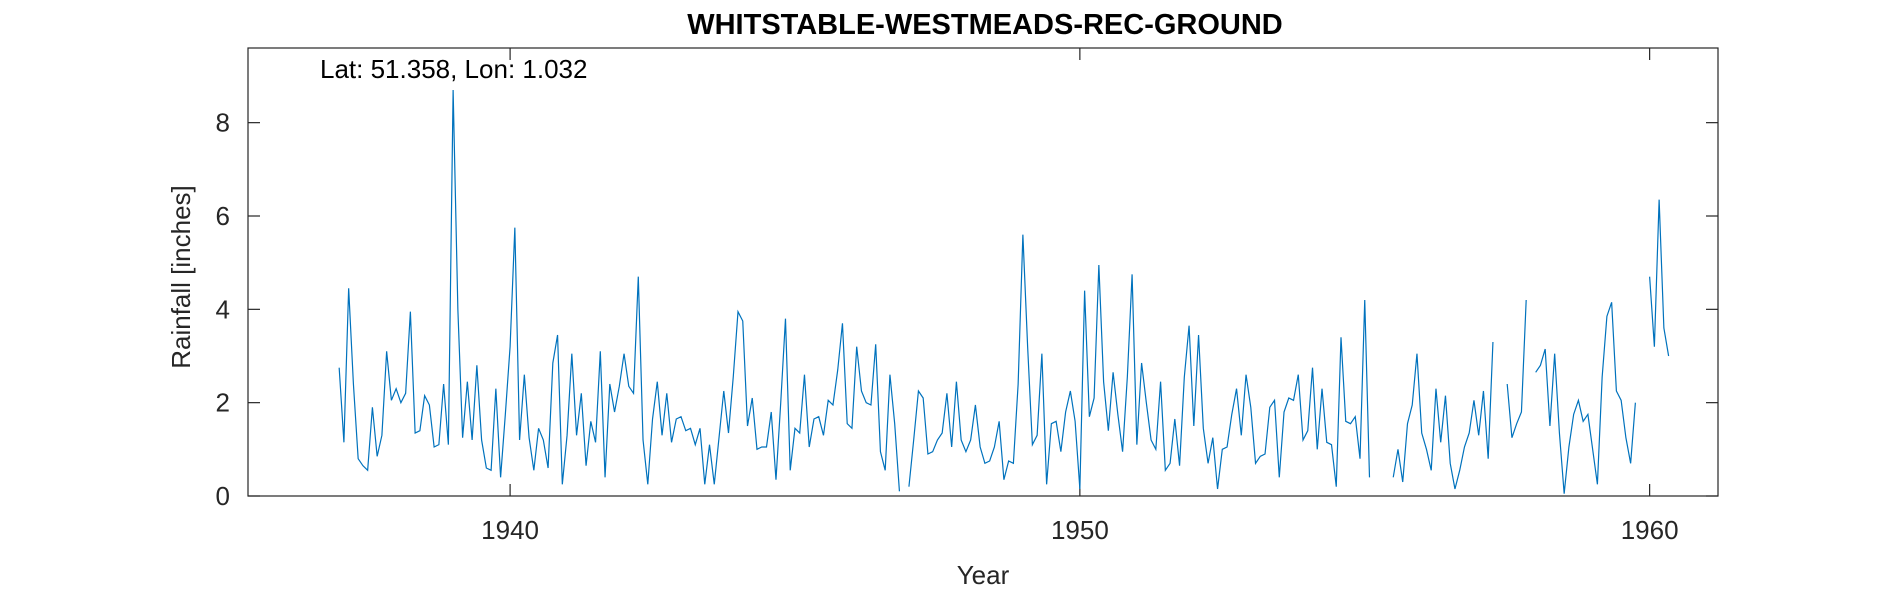  I want to click on x-tick-label: 1950, so click(1080, 530).